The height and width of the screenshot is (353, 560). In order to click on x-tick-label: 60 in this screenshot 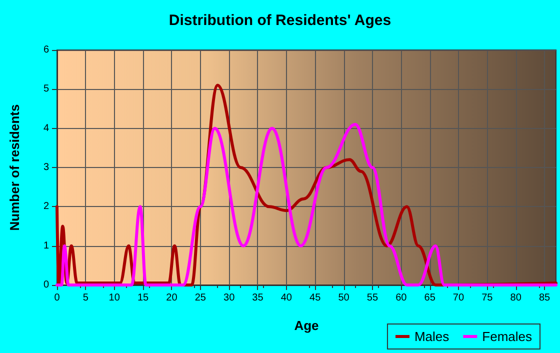, I will do `click(402, 298)`.